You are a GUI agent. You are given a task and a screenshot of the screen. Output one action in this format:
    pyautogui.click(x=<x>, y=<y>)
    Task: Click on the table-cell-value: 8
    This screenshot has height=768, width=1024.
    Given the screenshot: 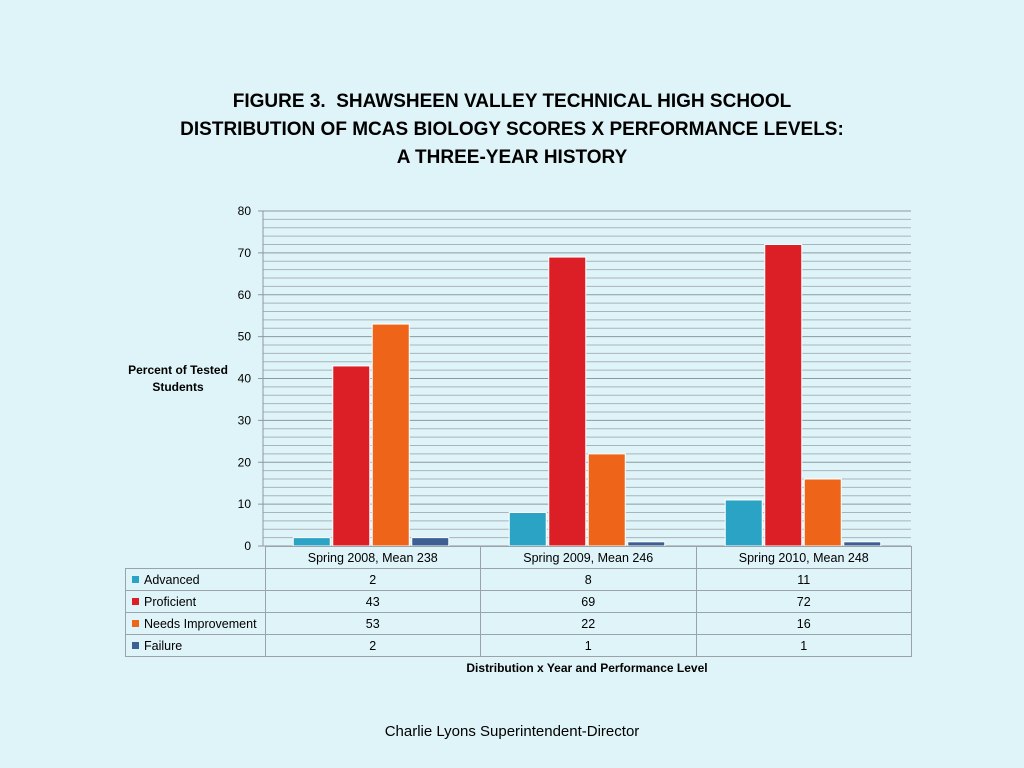 What is the action you would take?
    pyautogui.click(x=588, y=579)
    